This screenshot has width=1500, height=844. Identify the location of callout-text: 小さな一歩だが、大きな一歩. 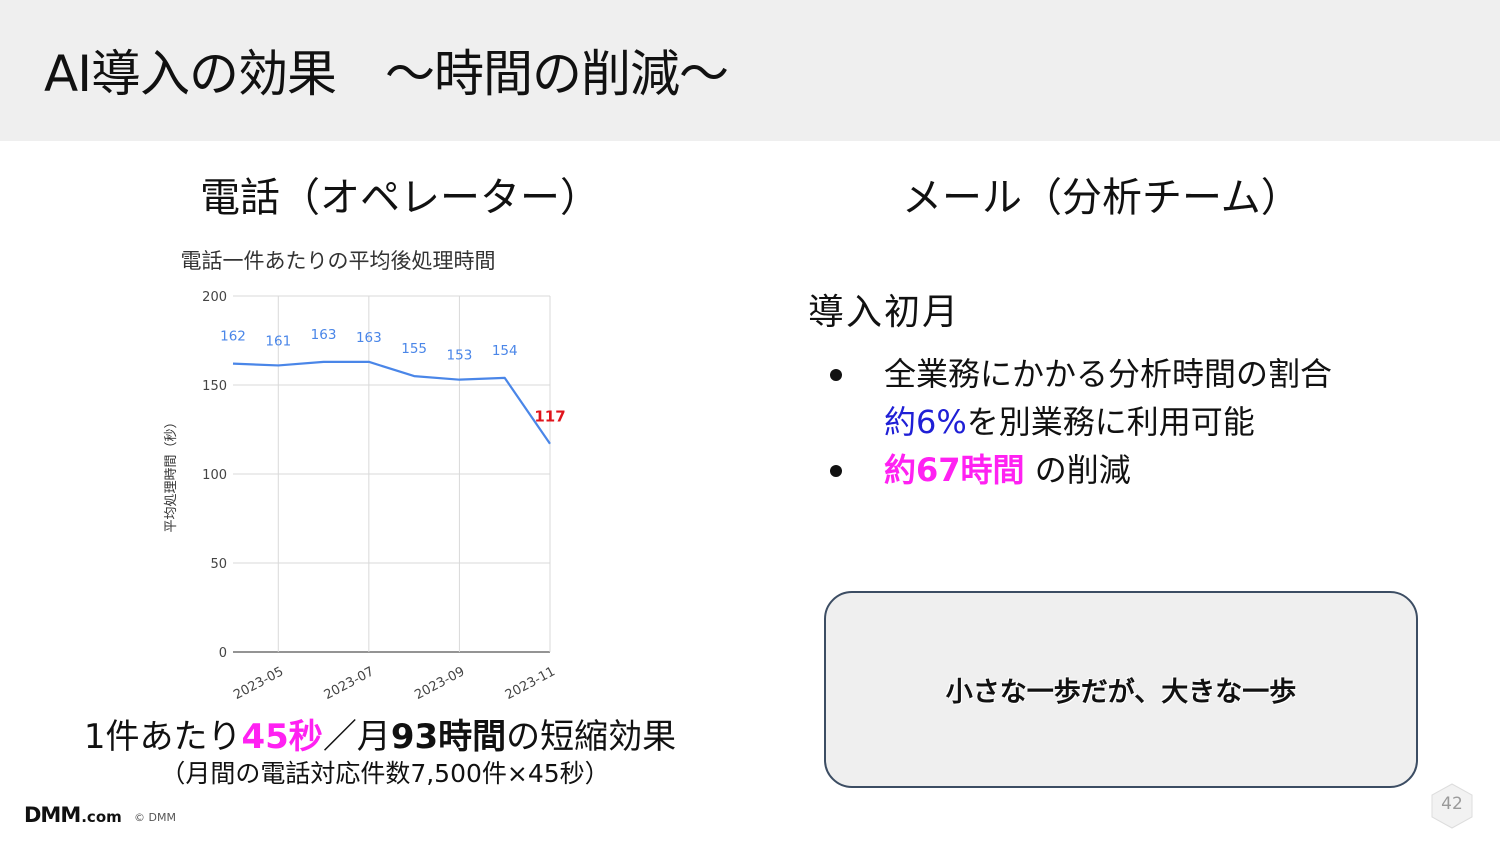
(1121, 692).